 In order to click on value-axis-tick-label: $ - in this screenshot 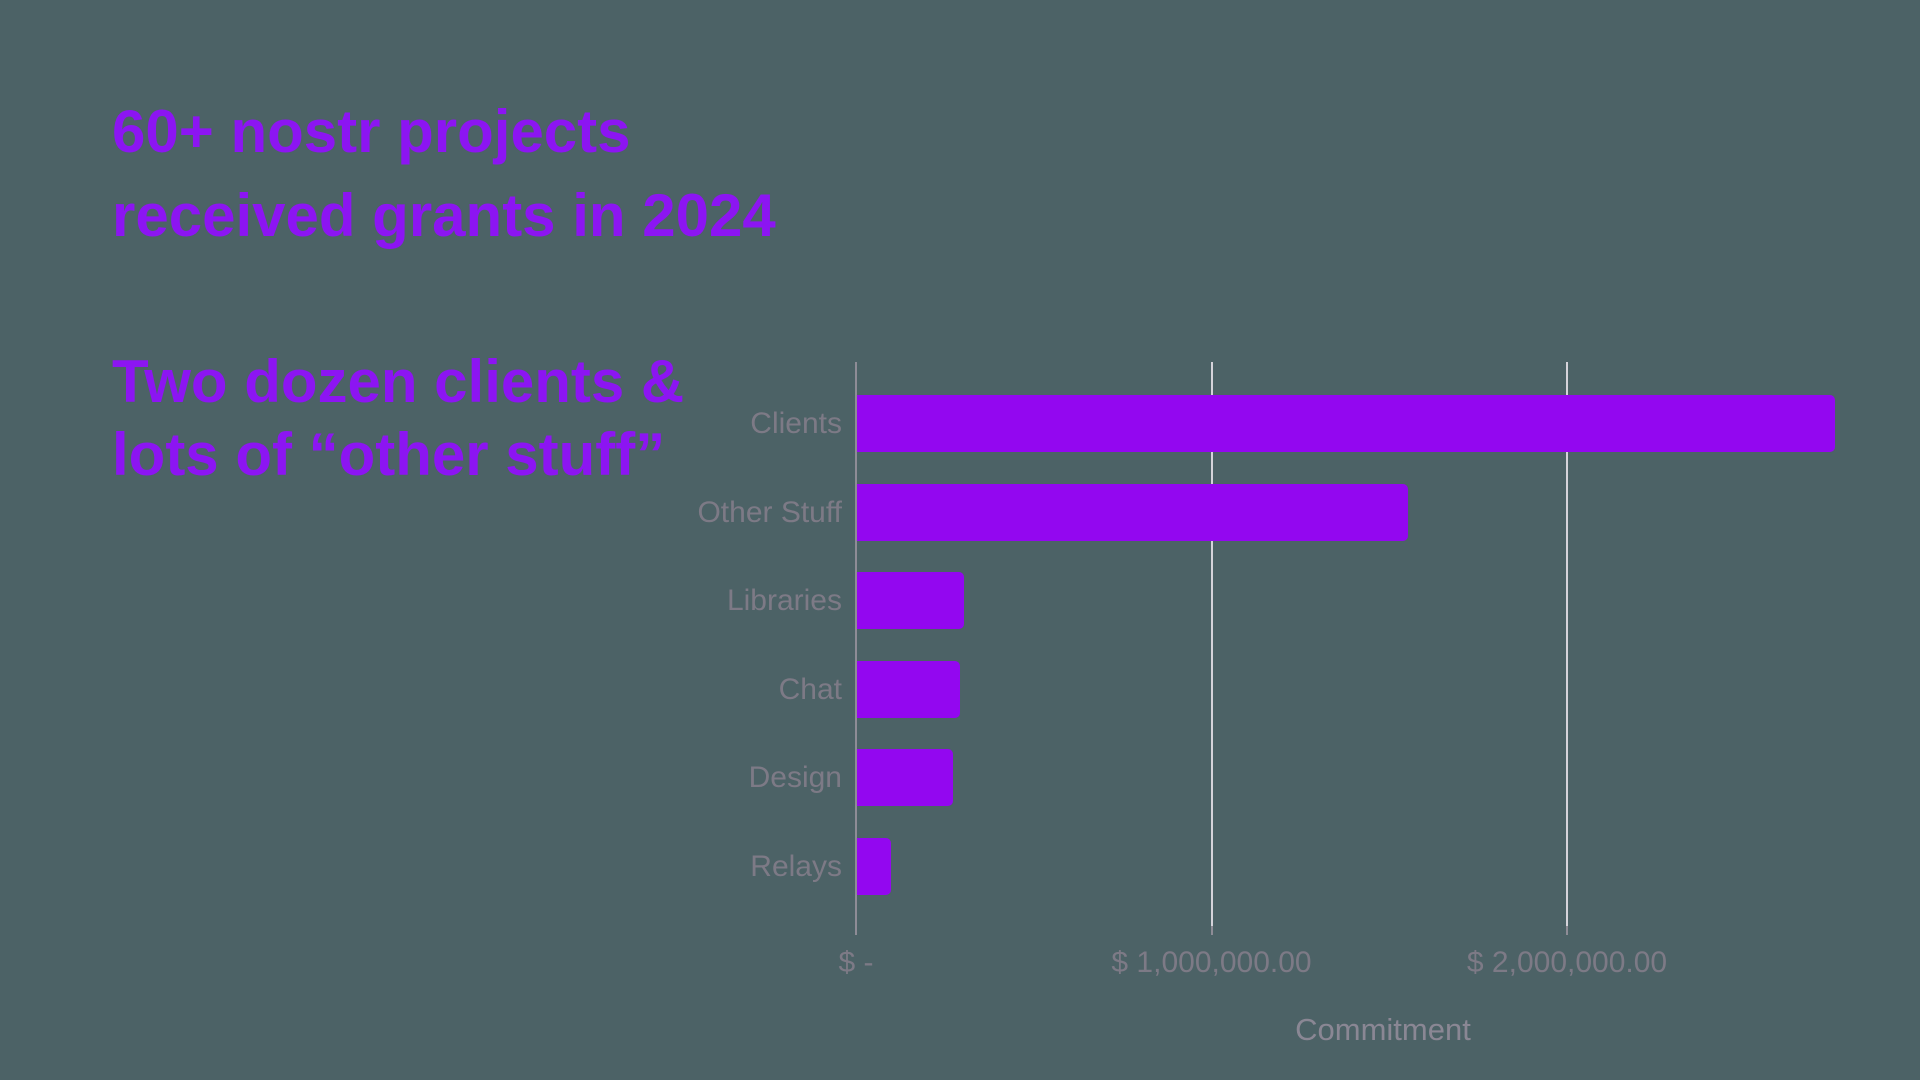, I will do `click(856, 962)`.